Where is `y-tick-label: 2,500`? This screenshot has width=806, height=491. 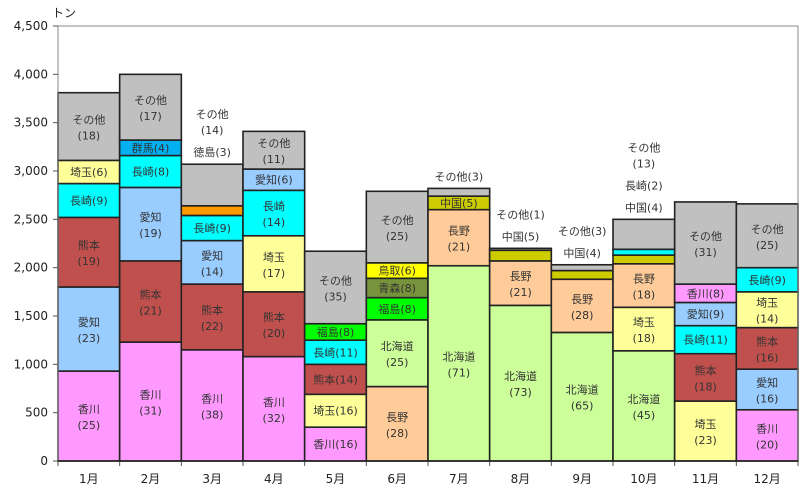 y-tick-label: 2,500 is located at coordinates (31, 219).